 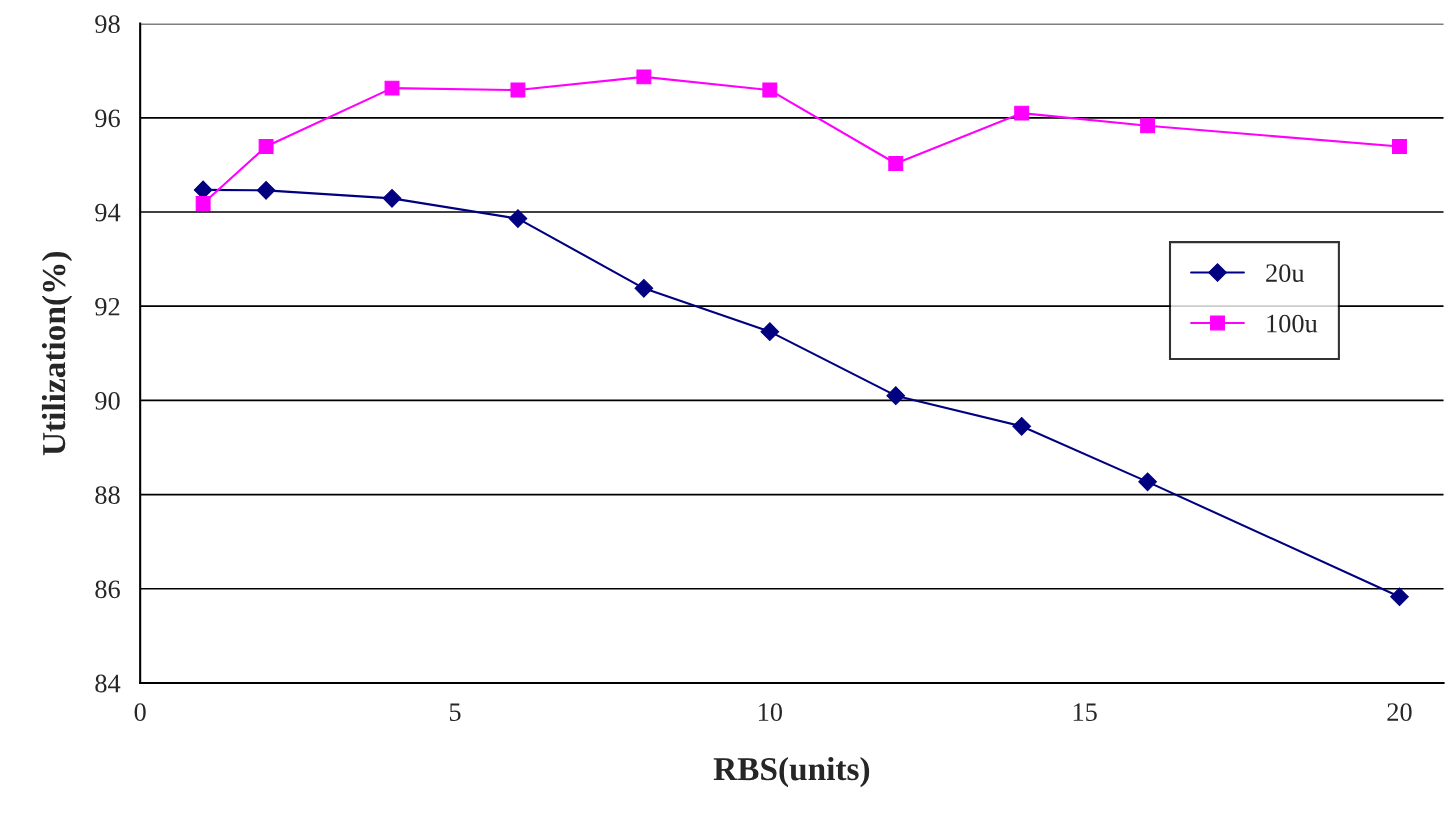 What do you see at coordinates (791, 772) in the screenshot?
I see `x-axis-title: RBS(units)` at bounding box center [791, 772].